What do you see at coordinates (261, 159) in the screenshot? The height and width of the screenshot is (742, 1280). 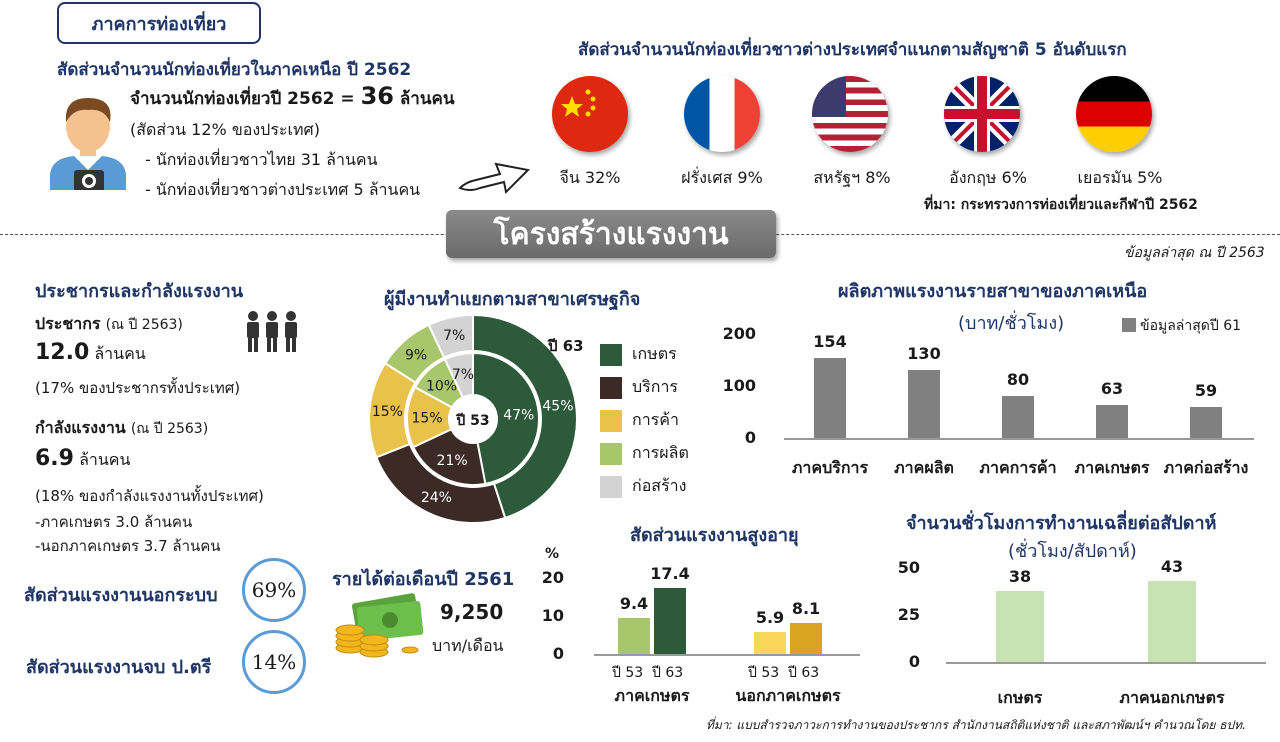 I see `tourism-thai: - นักท่องเที่ยวชาวไทย 31 ล้านคน` at bounding box center [261, 159].